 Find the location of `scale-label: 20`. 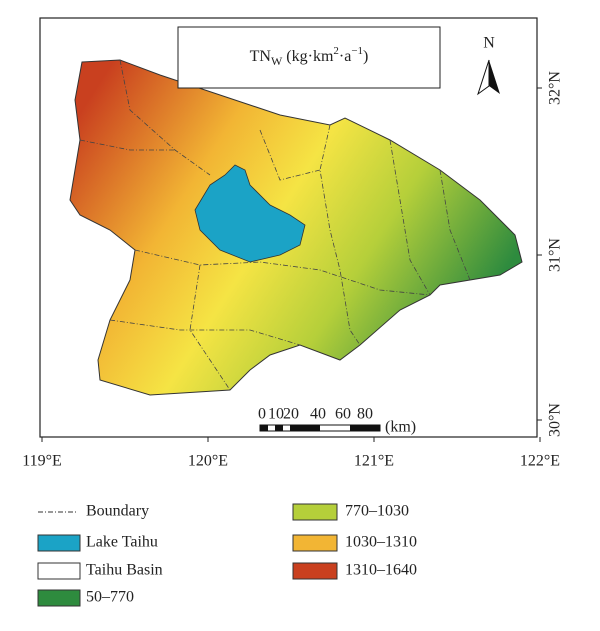

scale-label: 20 is located at coordinates (291, 414).